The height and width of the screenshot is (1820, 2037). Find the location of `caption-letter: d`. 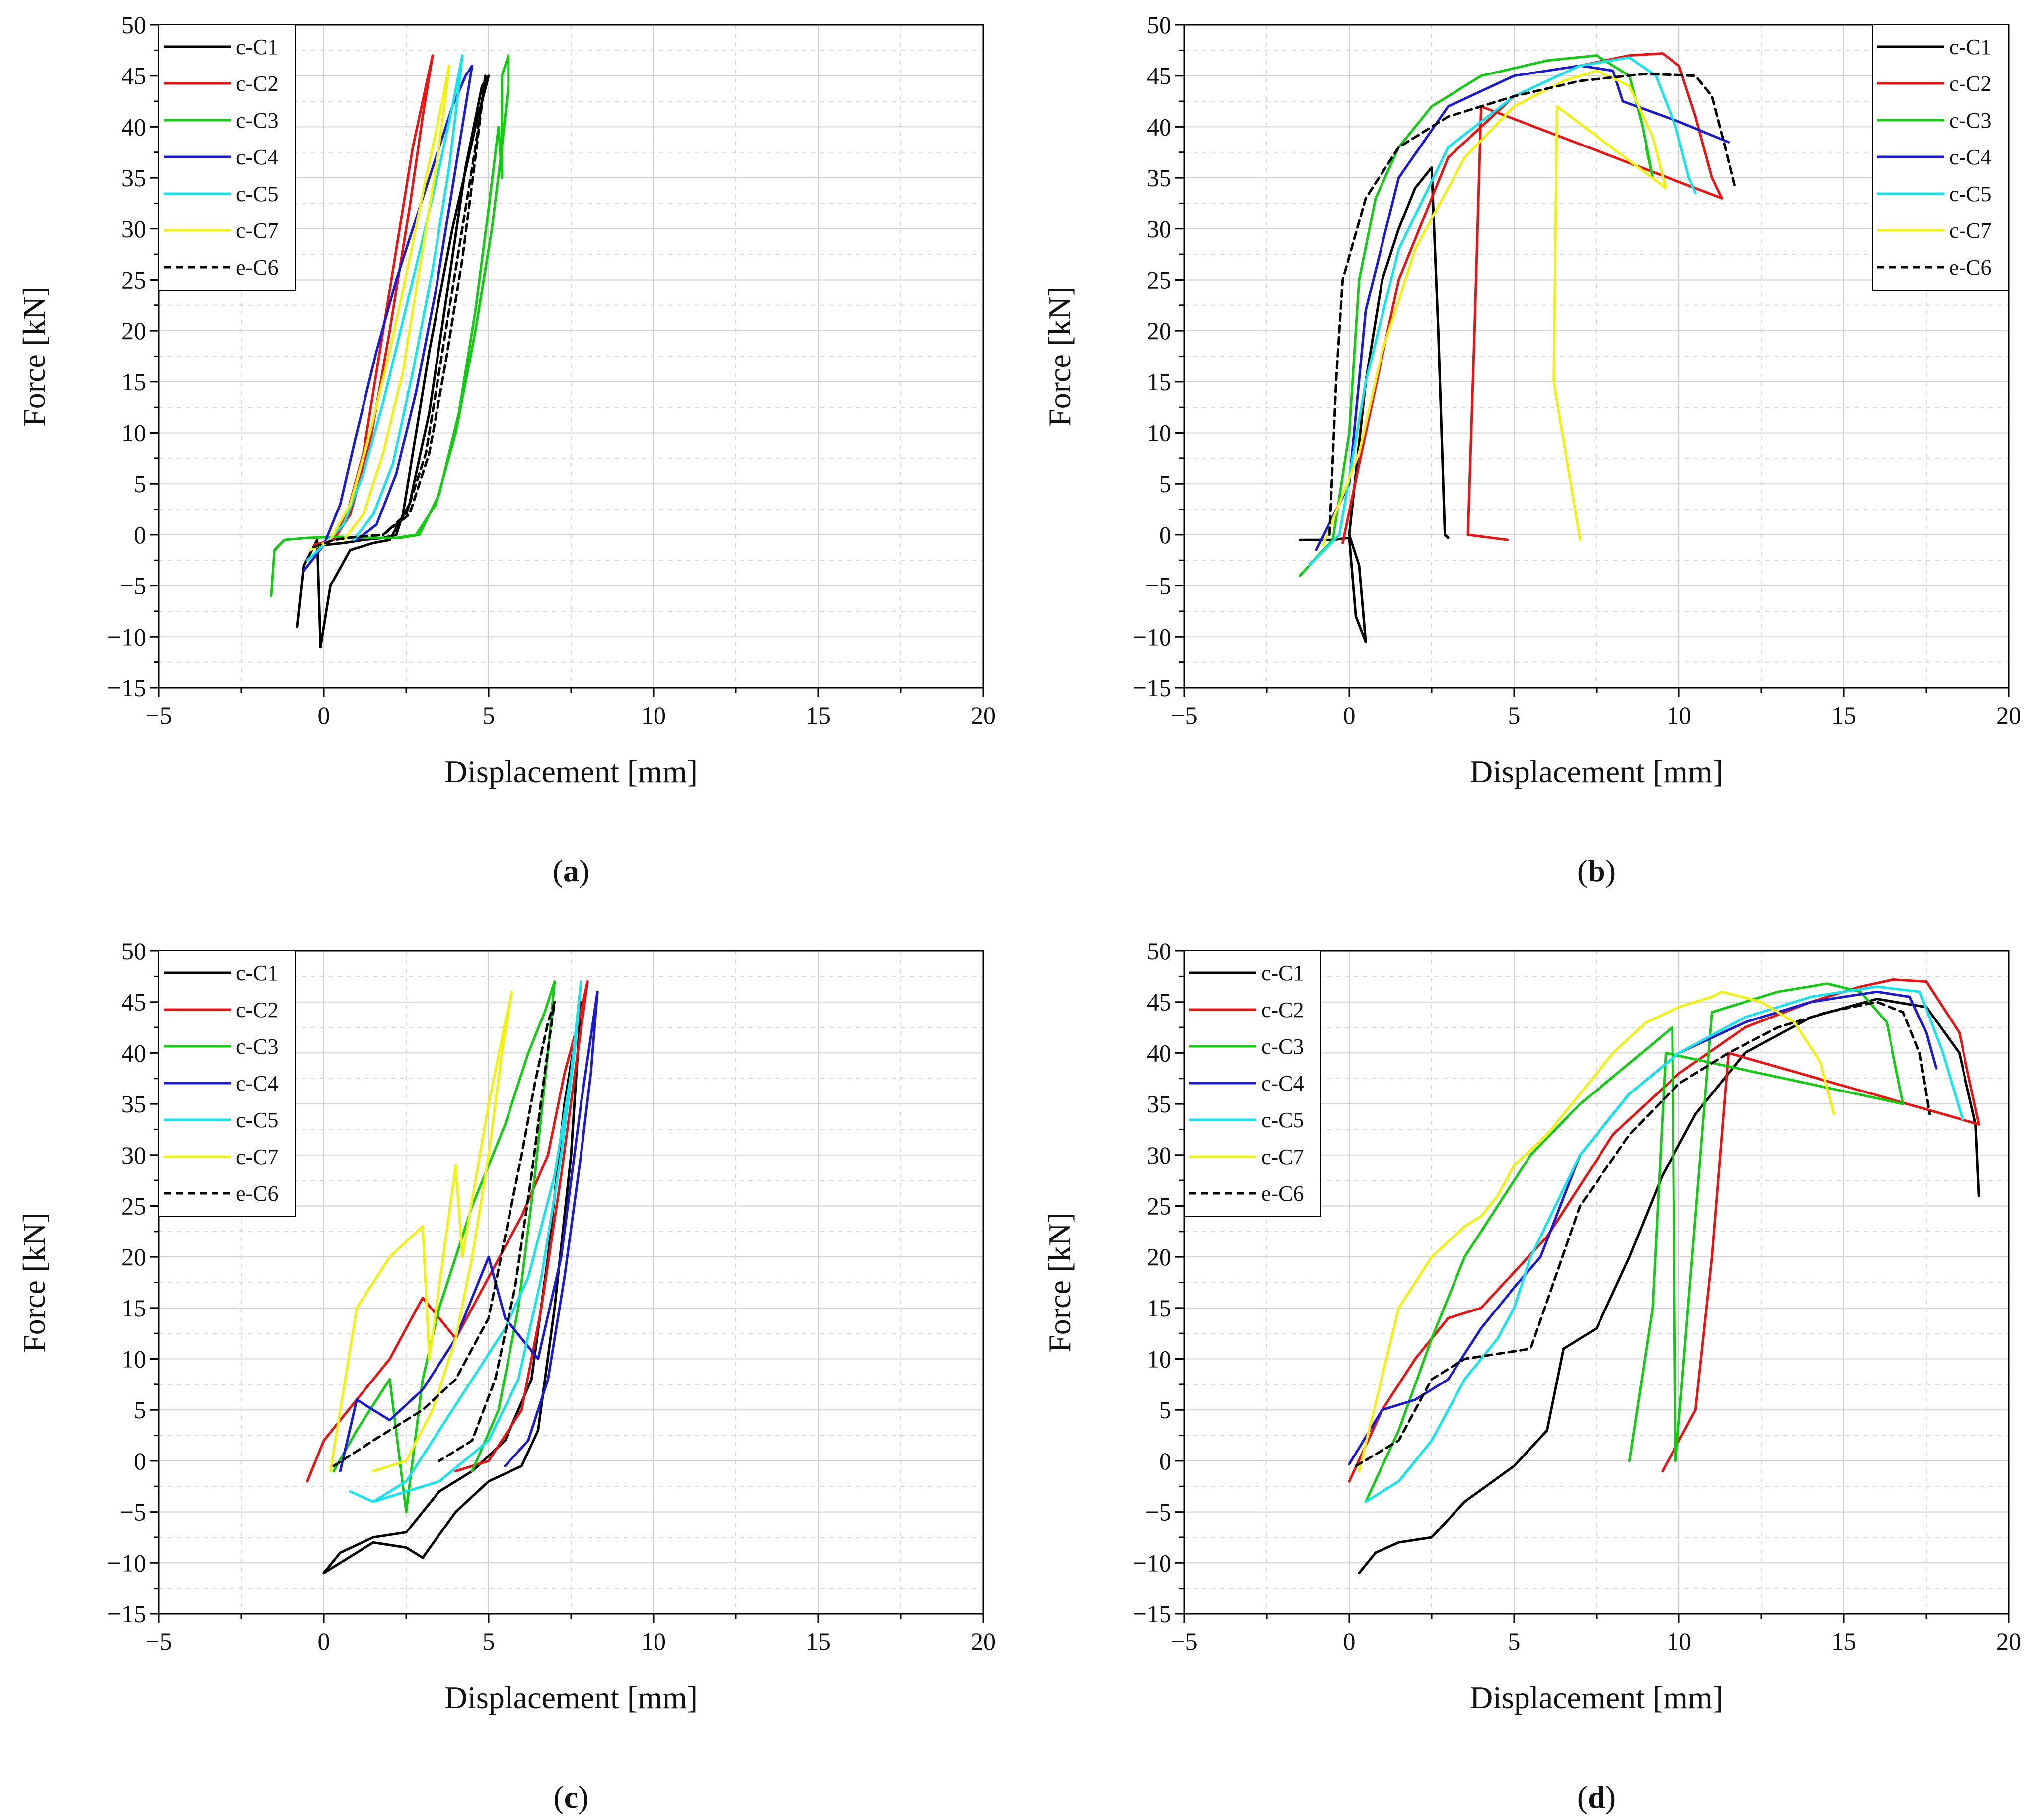

caption-letter: d is located at coordinates (1596, 1797).